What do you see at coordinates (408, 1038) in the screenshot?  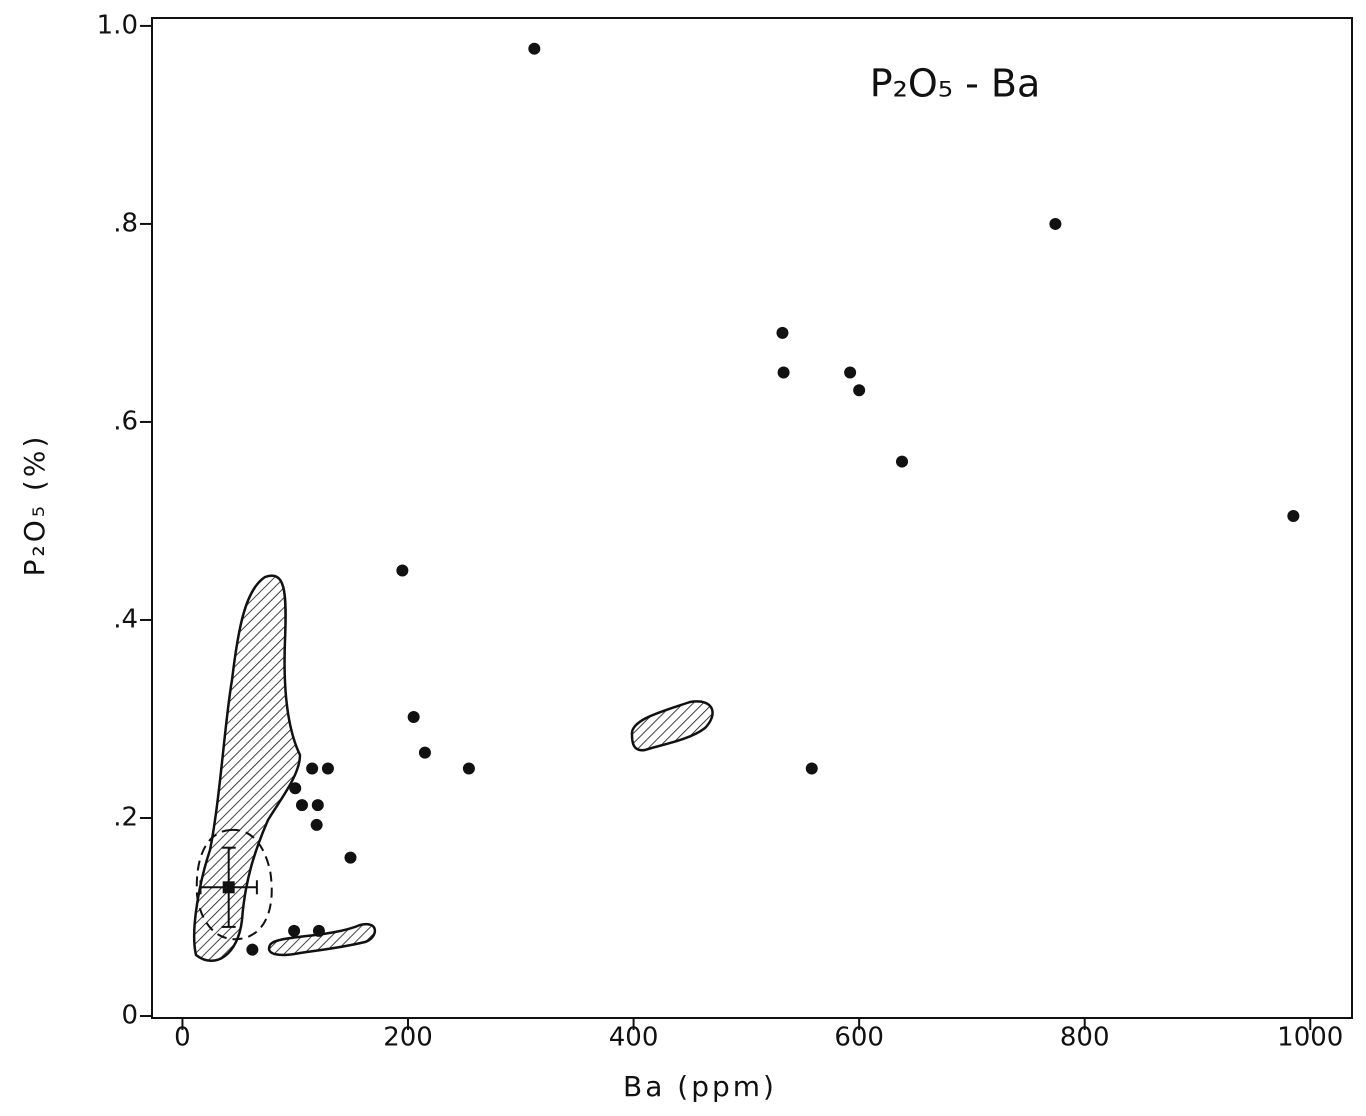 I see `x-tick-label: 200` at bounding box center [408, 1038].